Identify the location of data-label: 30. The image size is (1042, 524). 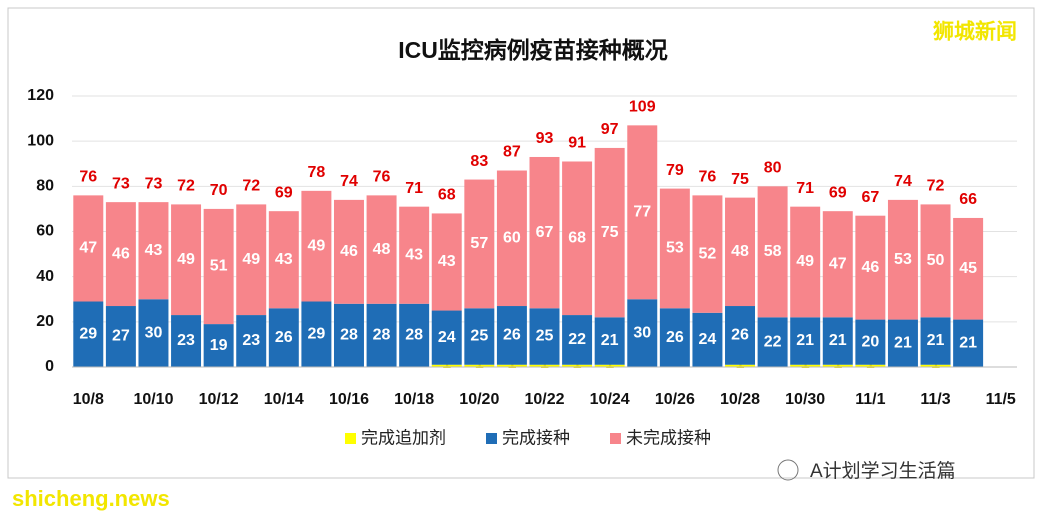
(642, 332).